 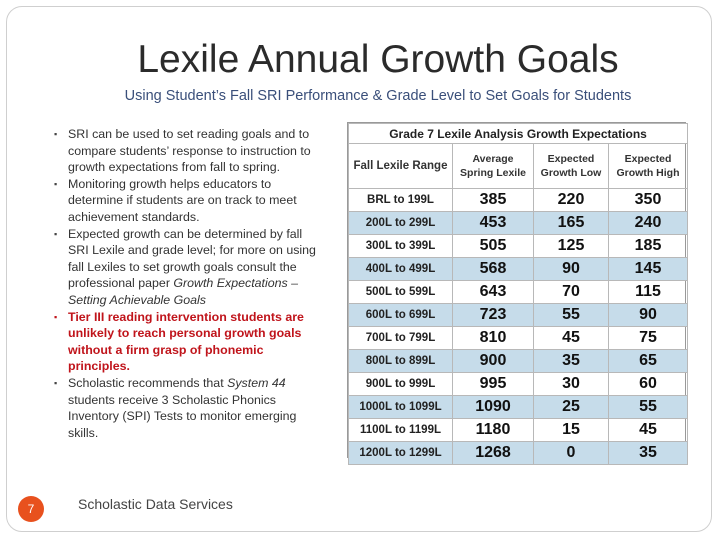 What do you see at coordinates (493, 200) in the screenshot?
I see `cell-average-spring: 385` at bounding box center [493, 200].